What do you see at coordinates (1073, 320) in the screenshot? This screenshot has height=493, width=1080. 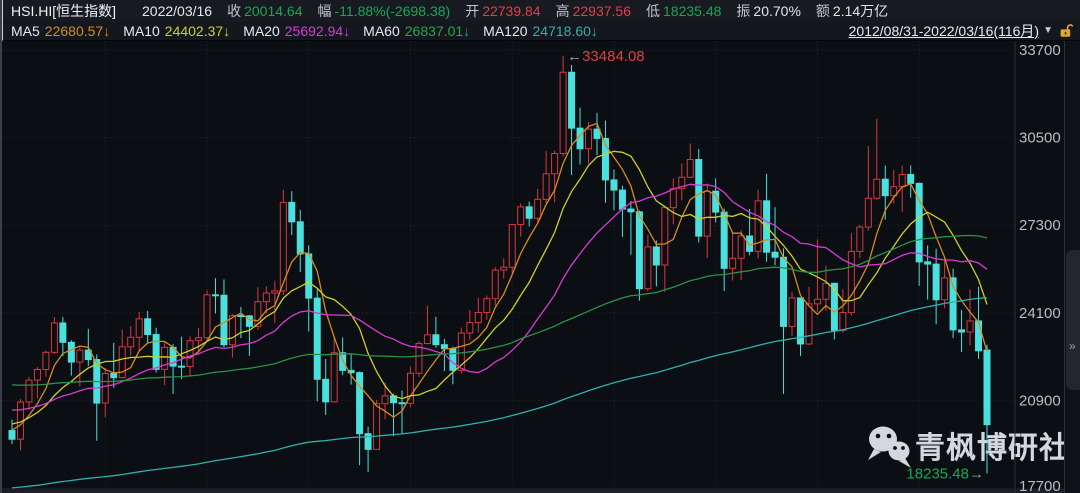 I see `panel-expander` at bounding box center [1073, 320].